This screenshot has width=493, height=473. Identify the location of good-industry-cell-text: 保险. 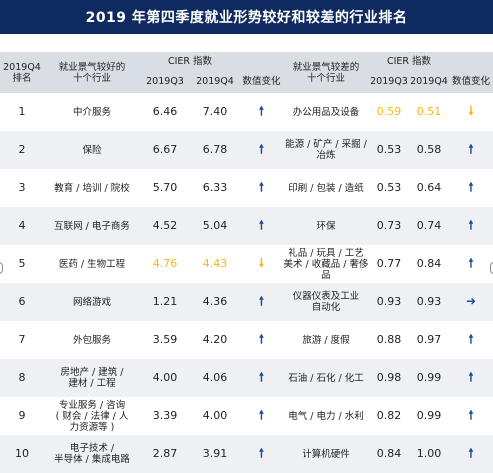
(92, 150).